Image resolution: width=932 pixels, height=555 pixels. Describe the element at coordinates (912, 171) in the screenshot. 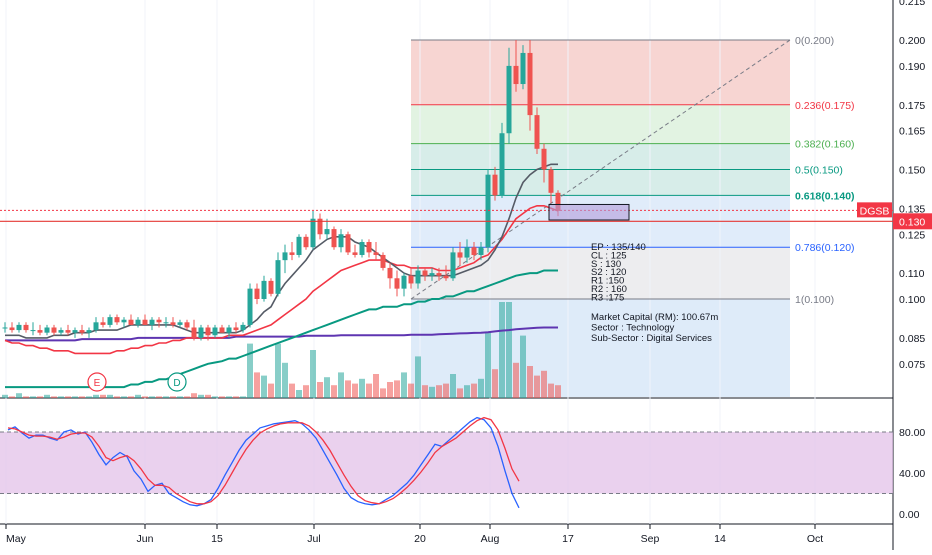

I see `price-tick-6: 0.150` at that location.